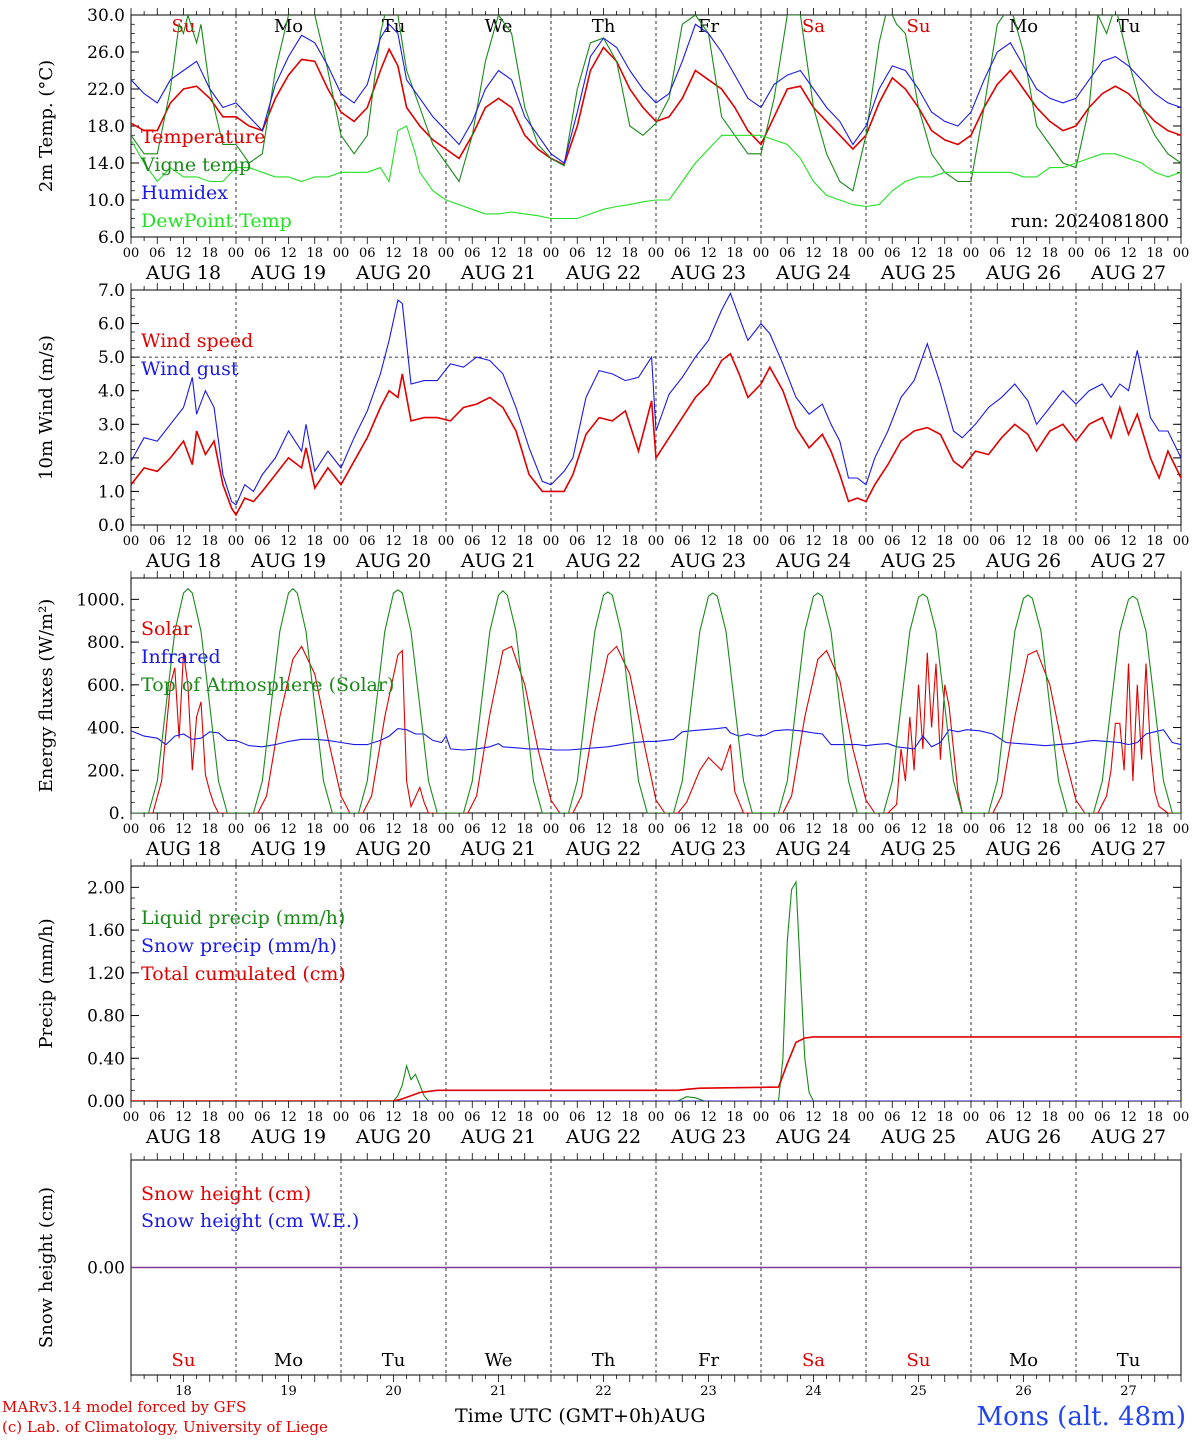  Describe the element at coordinates (603, 849) in the screenshot. I see `date-label: AUG 22` at that location.